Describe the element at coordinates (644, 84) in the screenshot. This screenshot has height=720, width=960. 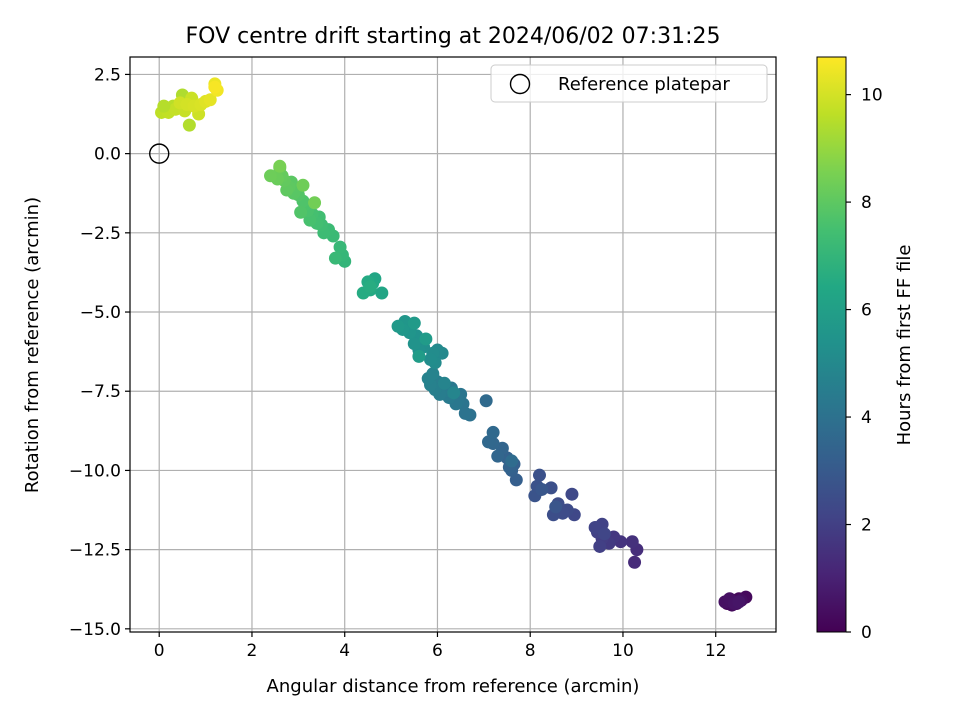
I see `legend-entry-label: Reference platepar` at that location.